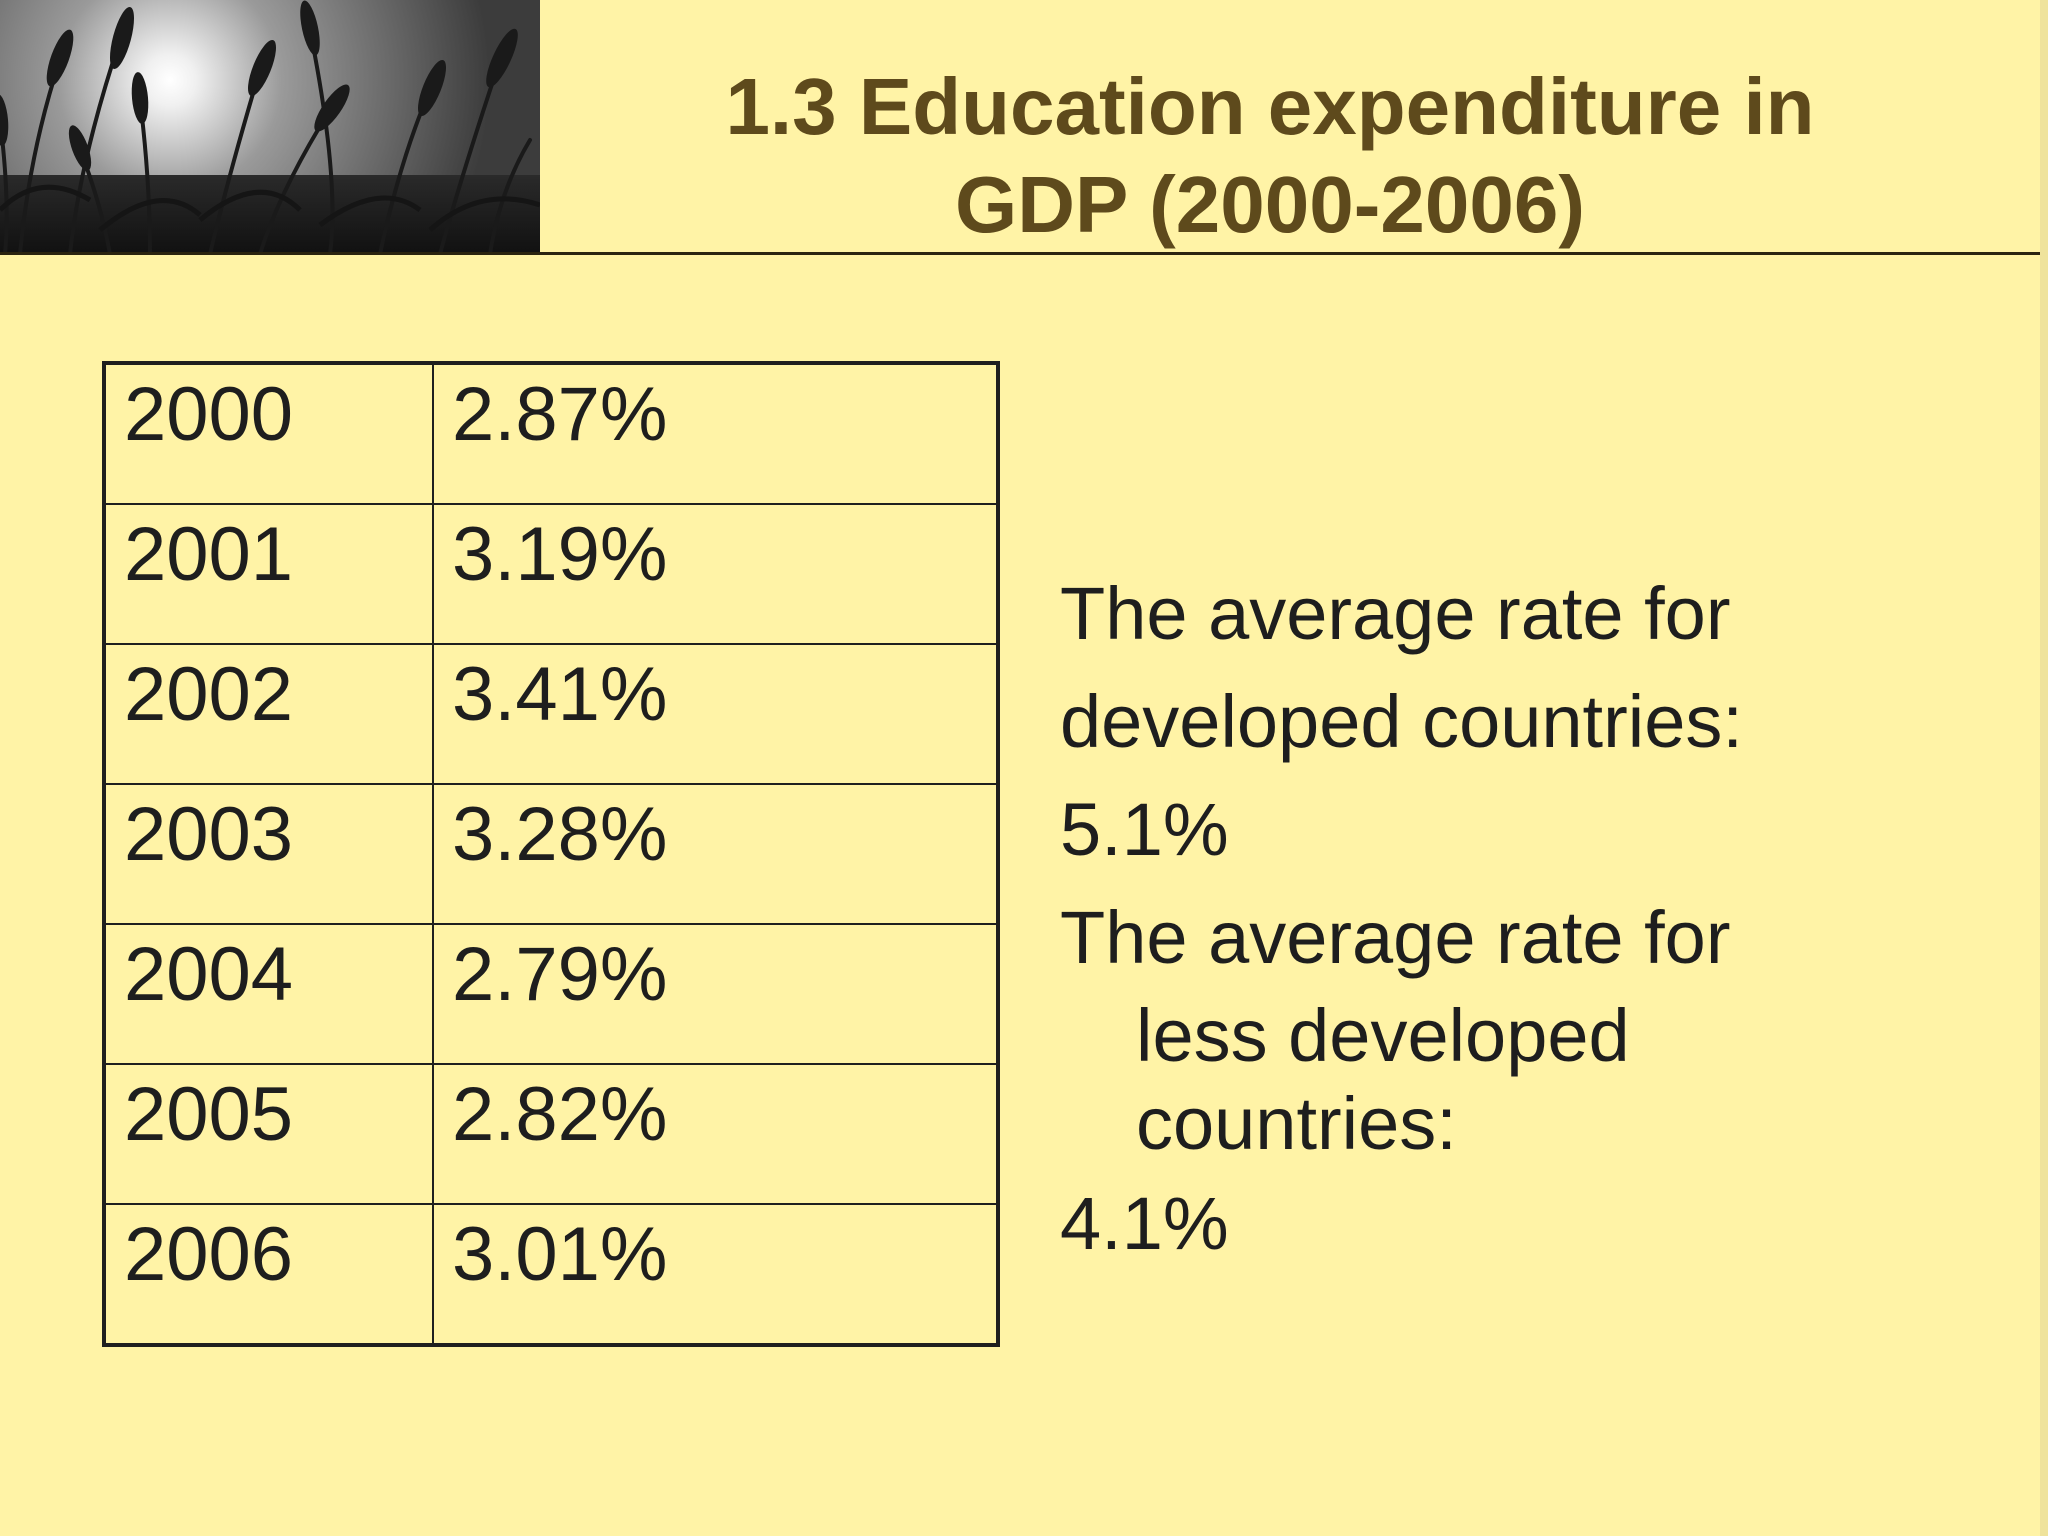  I want to click on year-cell: 2000, so click(268, 433).